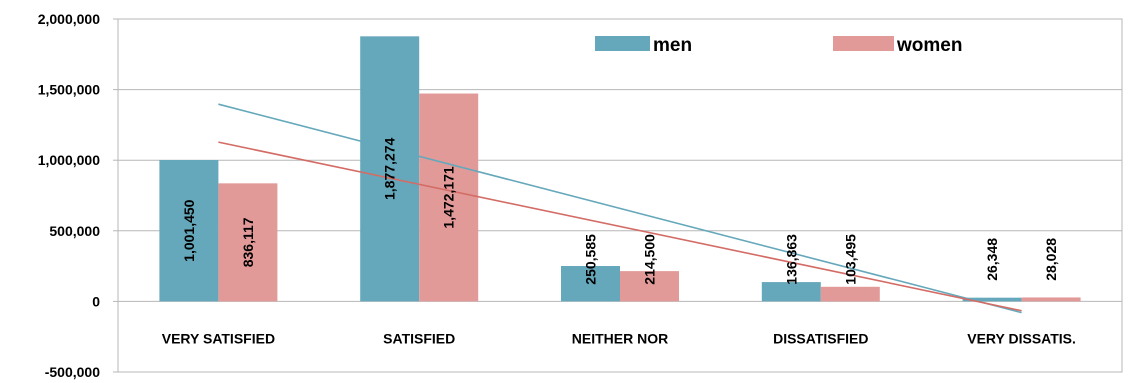  What do you see at coordinates (96, 301) in the screenshot?
I see `y-tick-label: 0` at bounding box center [96, 301].